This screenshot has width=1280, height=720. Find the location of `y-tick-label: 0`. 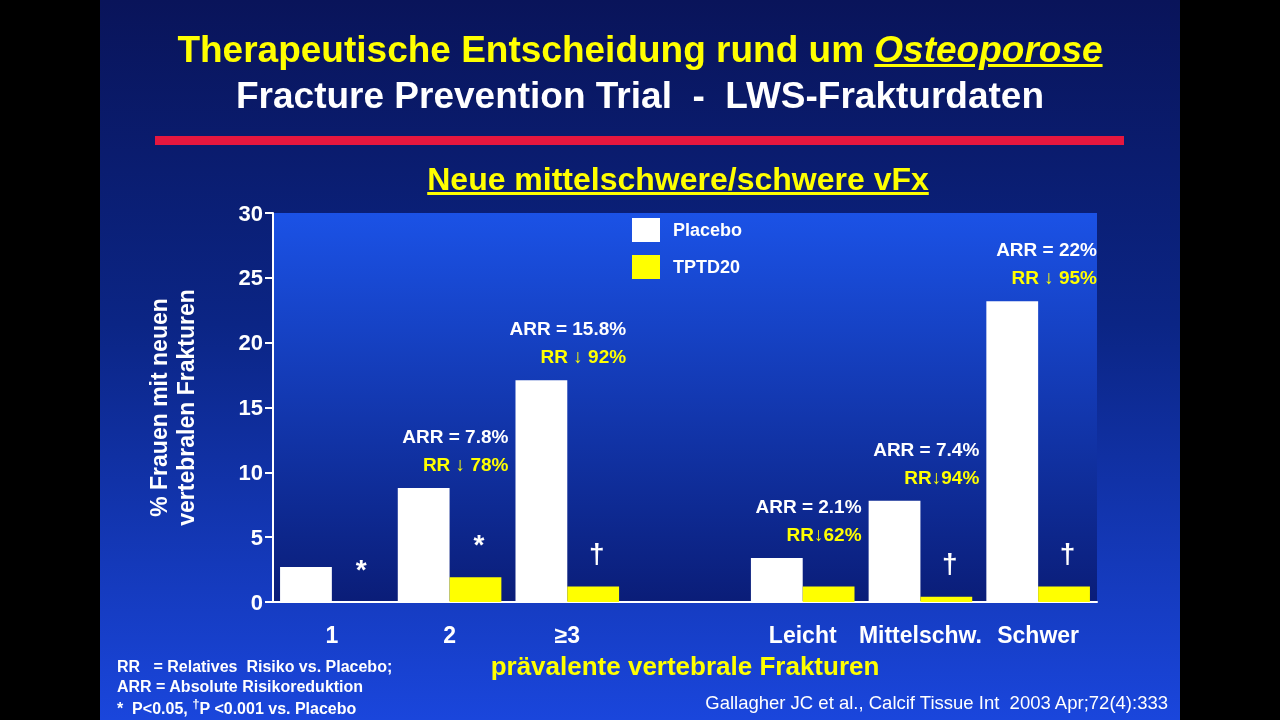

y-tick-label: 0 is located at coordinates (256, 602).